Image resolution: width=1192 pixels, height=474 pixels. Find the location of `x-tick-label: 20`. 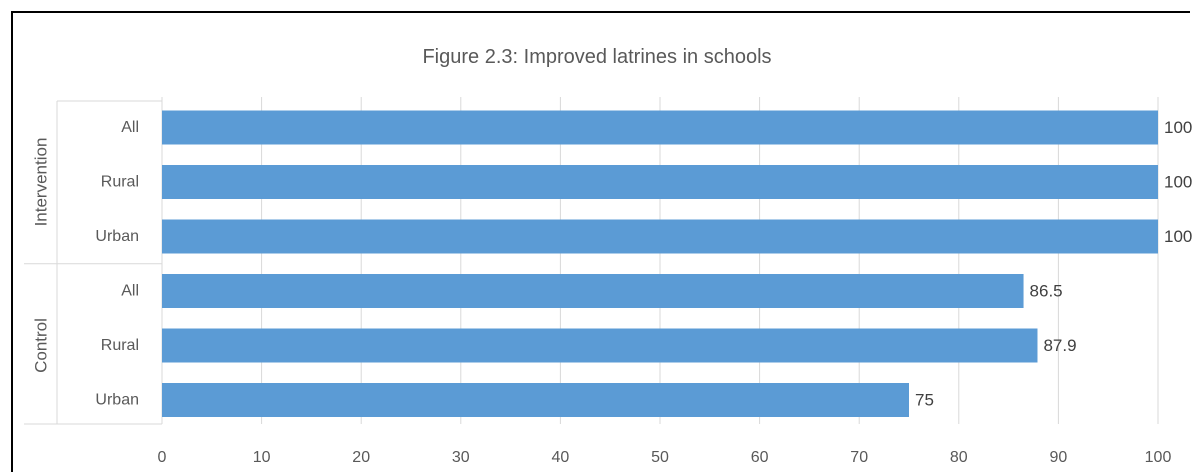

x-tick-label: 20 is located at coordinates (361, 457).